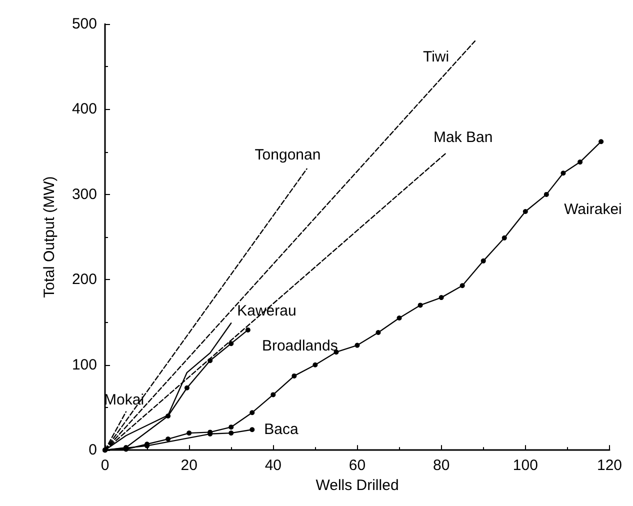  I want to click on series-label: Wairakei, so click(593, 209).